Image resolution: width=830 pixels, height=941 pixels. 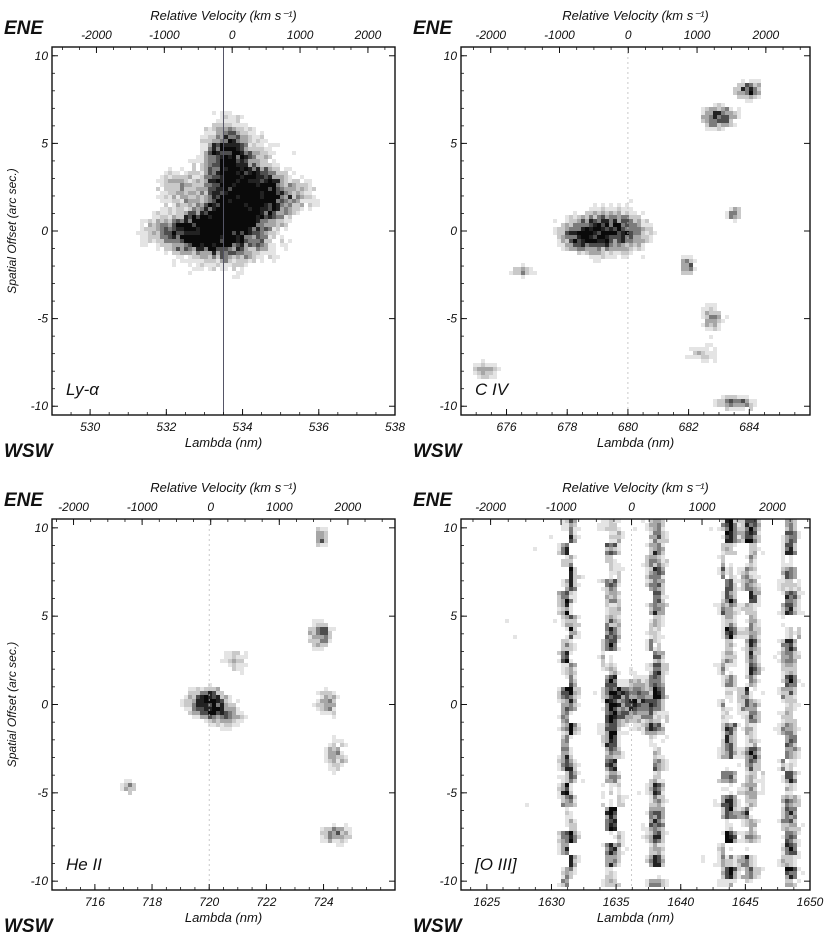 I want to click on x-tick-label: 678, so click(x=567, y=427).